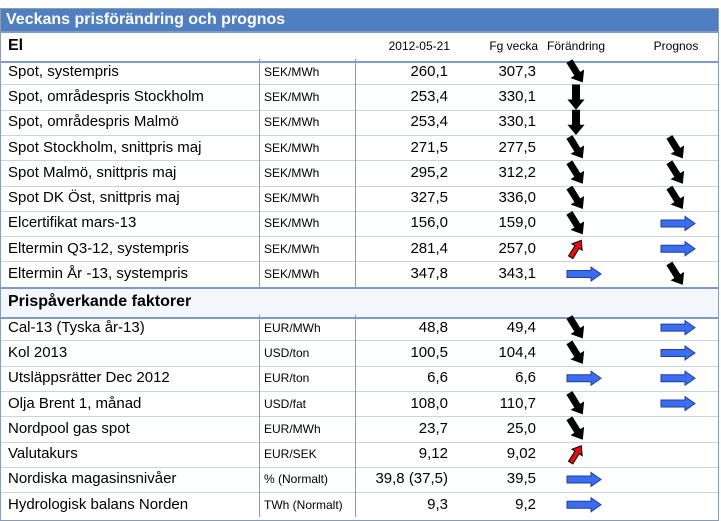  What do you see at coordinates (521, 327) in the screenshot?
I see `previous-value: 49,4` at bounding box center [521, 327].